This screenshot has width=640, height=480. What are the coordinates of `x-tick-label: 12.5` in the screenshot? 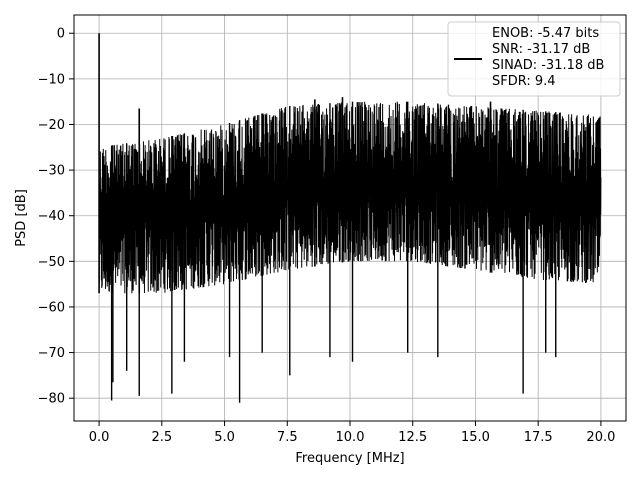 It's located at (412, 437).